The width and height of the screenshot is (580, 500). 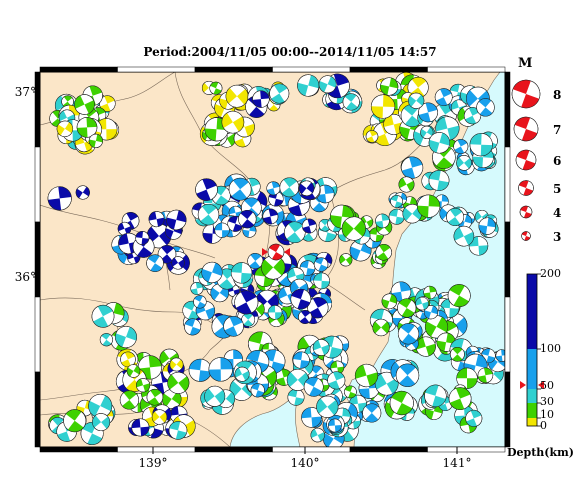 What do you see at coordinates (547, 414) in the screenshot?
I see `depth-label-10: 10` at bounding box center [547, 414].